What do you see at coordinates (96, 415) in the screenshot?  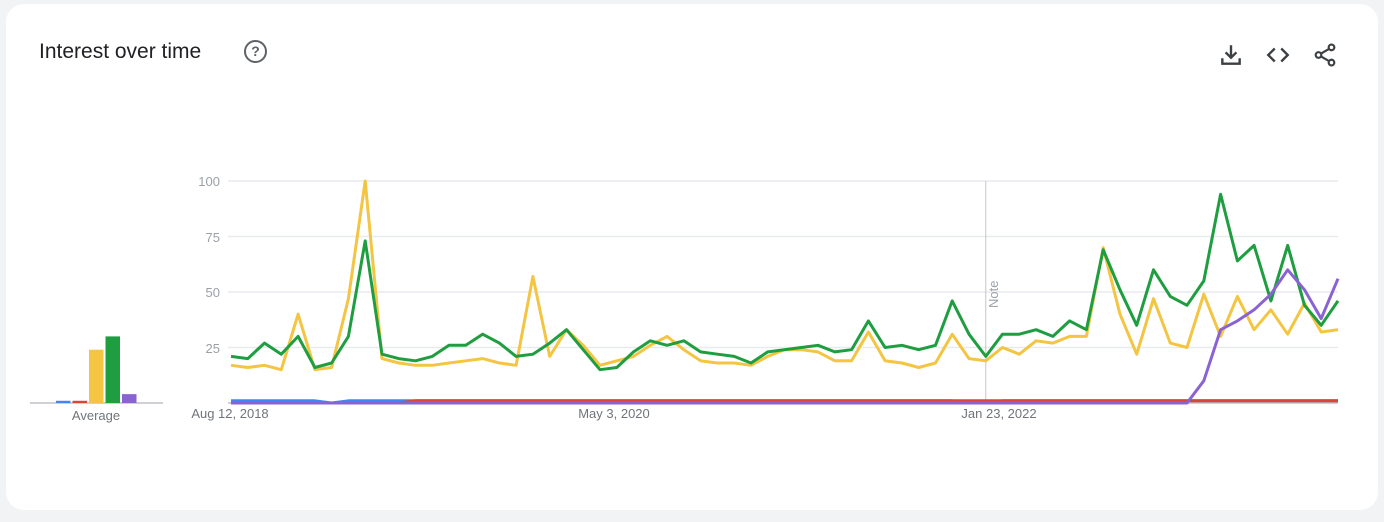 I see `average-label: Average` at bounding box center [96, 415].